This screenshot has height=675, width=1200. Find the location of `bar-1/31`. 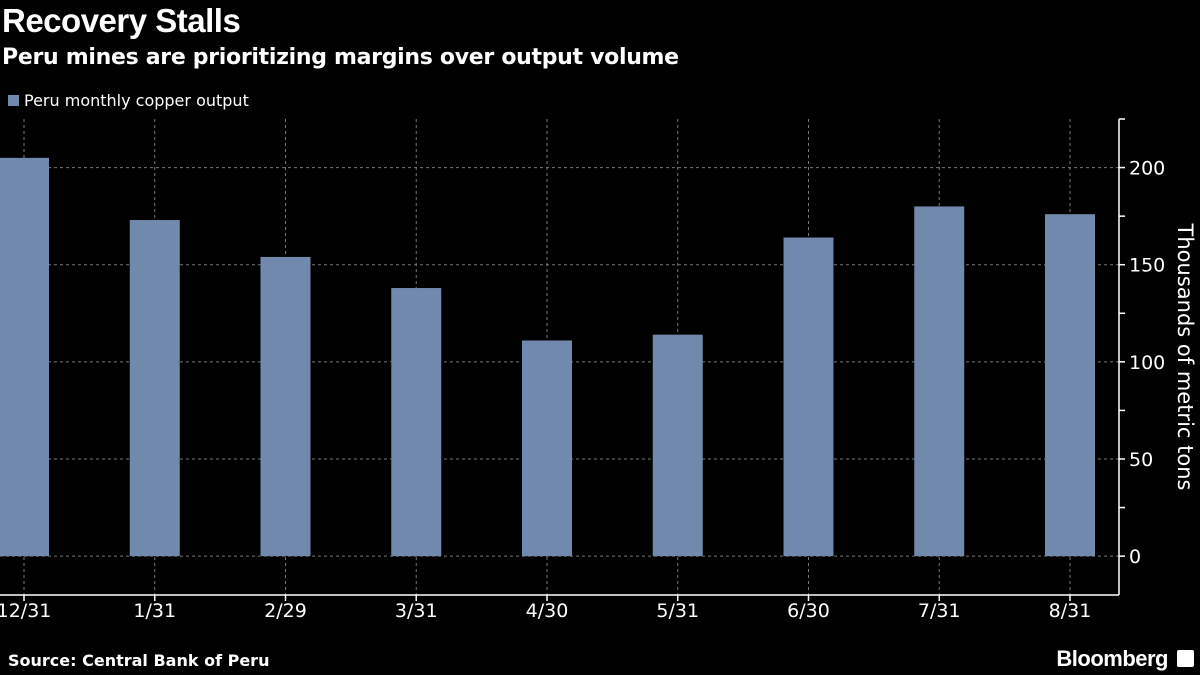

bar-1/31 is located at coordinates (154, 388).